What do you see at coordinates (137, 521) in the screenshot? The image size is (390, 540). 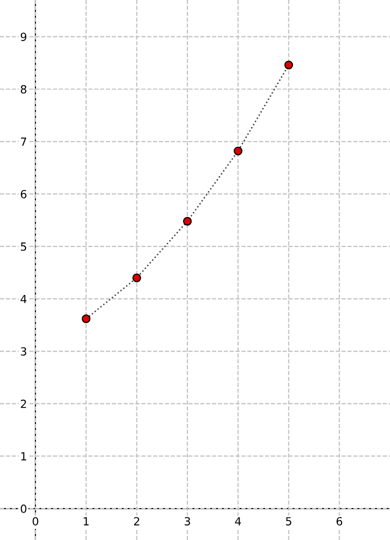 I see `x-tick-label: 2` at bounding box center [137, 521].